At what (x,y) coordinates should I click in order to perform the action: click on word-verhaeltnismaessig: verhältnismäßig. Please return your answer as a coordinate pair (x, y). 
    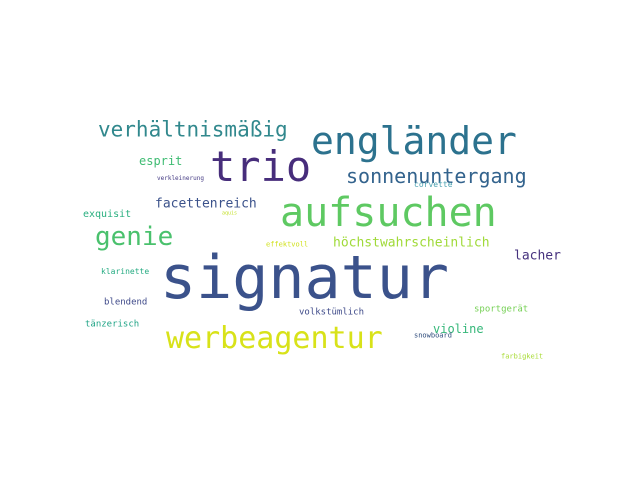
    Looking at the image, I should click on (193, 129).